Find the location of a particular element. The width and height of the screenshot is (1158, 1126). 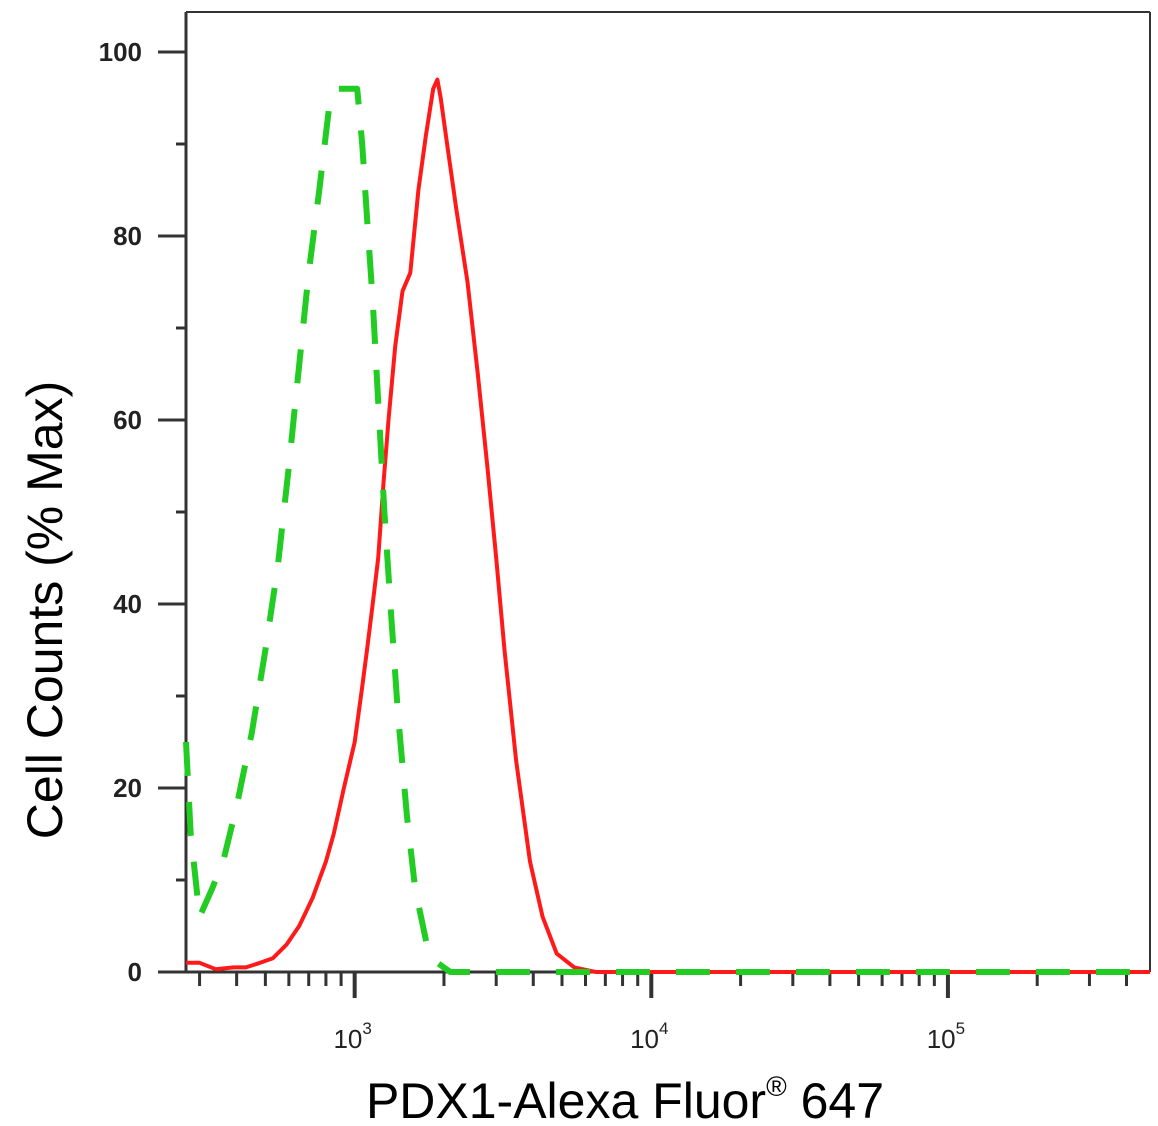

y-tick-label: 80 is located at coordinates (127, 236).